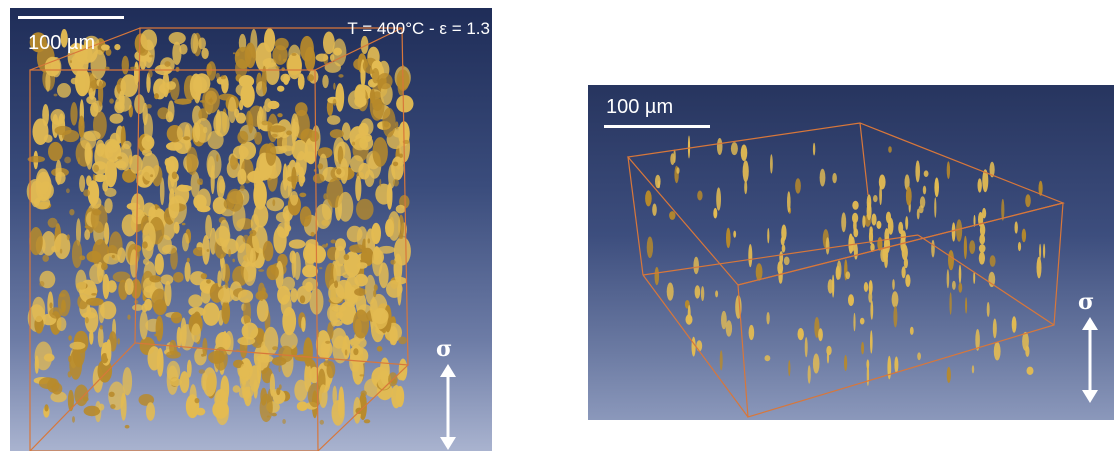  What do you see at coordinates (986, 280) in the screenshot?
I see `box-edge` at bounding box center [986, 280].